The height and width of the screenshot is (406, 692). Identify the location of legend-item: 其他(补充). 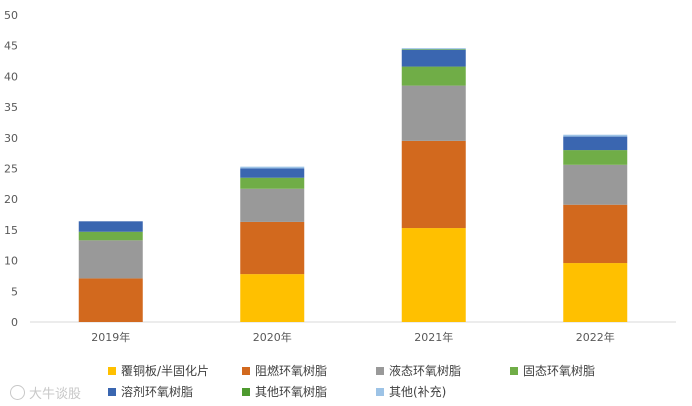
(443, 391).